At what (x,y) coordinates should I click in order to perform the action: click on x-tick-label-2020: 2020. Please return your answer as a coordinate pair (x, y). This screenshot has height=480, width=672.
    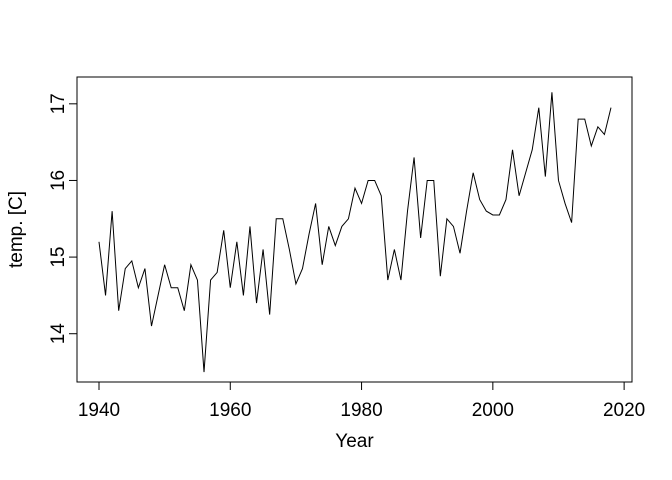
    Looking at the image, I should click on (624, 410).